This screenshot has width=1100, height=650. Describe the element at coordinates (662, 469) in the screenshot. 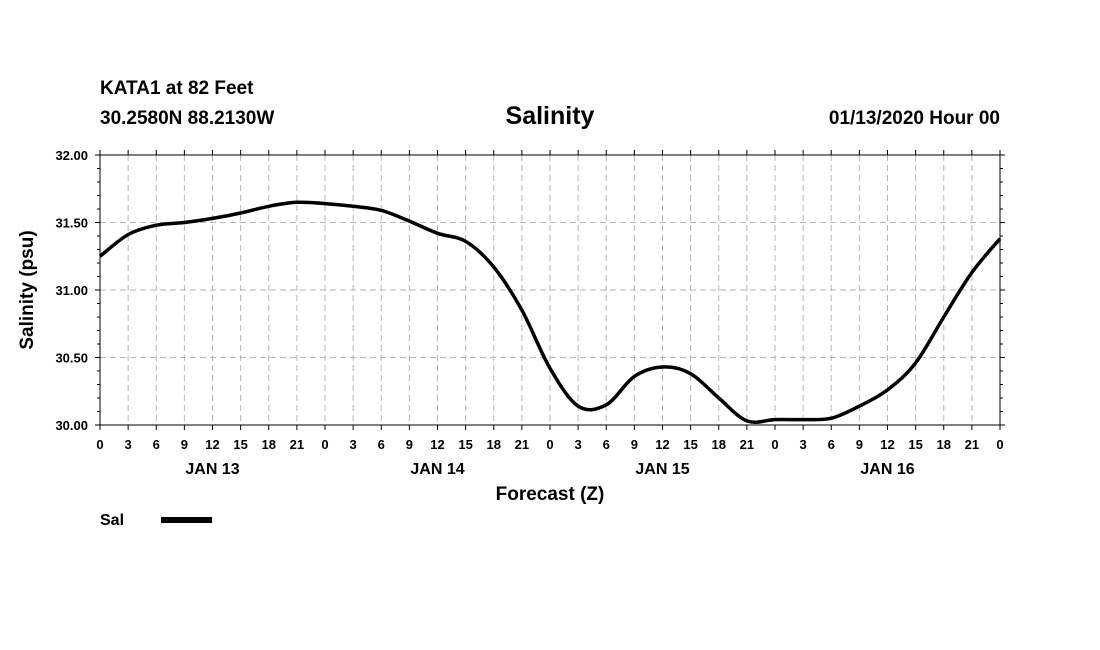

I see `day-label: JAN 15` at that location.